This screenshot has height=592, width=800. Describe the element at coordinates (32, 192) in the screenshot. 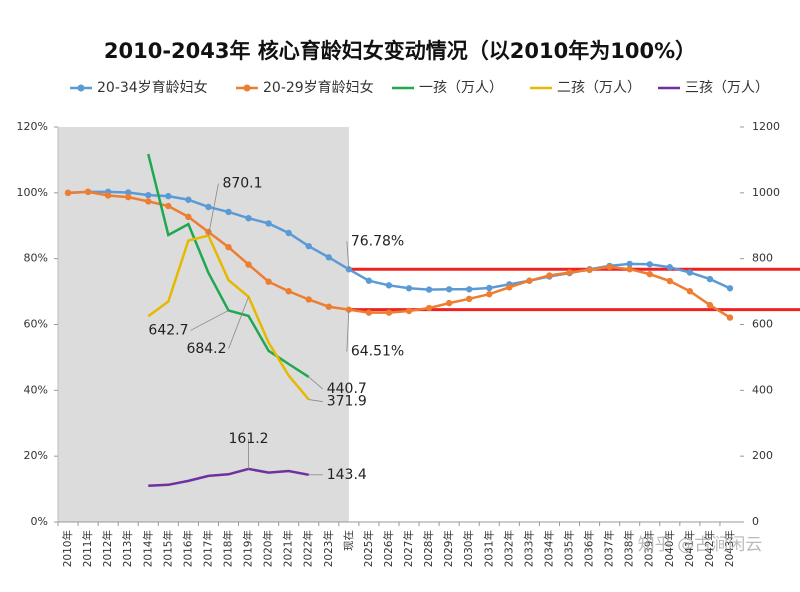

I see `y-tick-label: 100%` at that location.